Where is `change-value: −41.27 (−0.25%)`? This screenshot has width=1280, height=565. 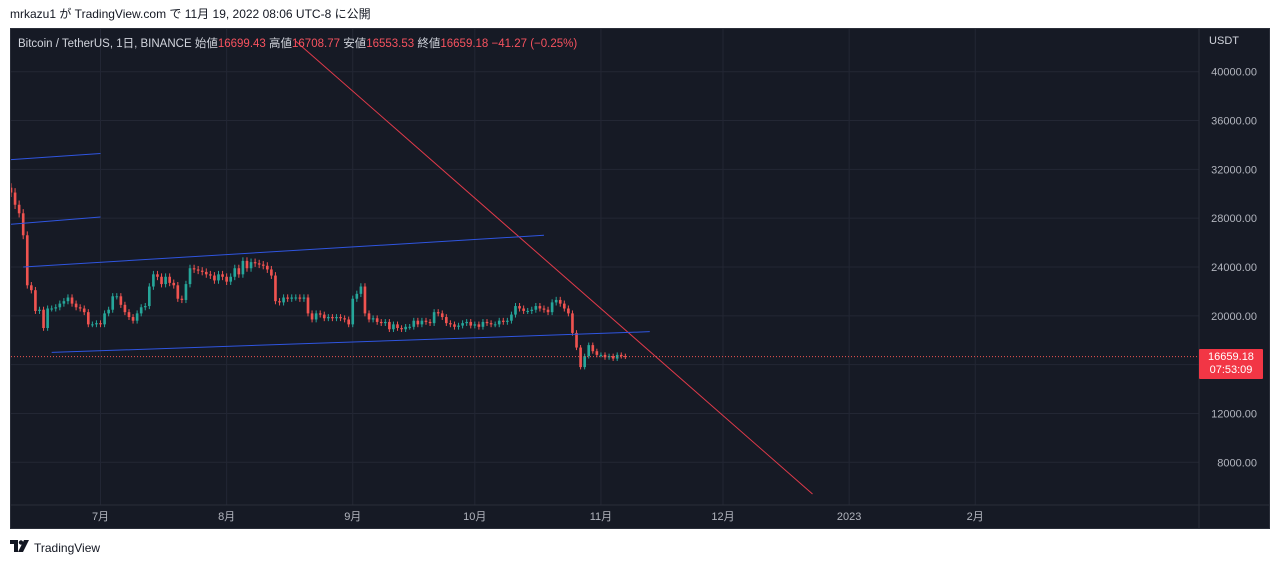
change-value: −41.27 (−0.25%) is located at coordinates (534, 44).